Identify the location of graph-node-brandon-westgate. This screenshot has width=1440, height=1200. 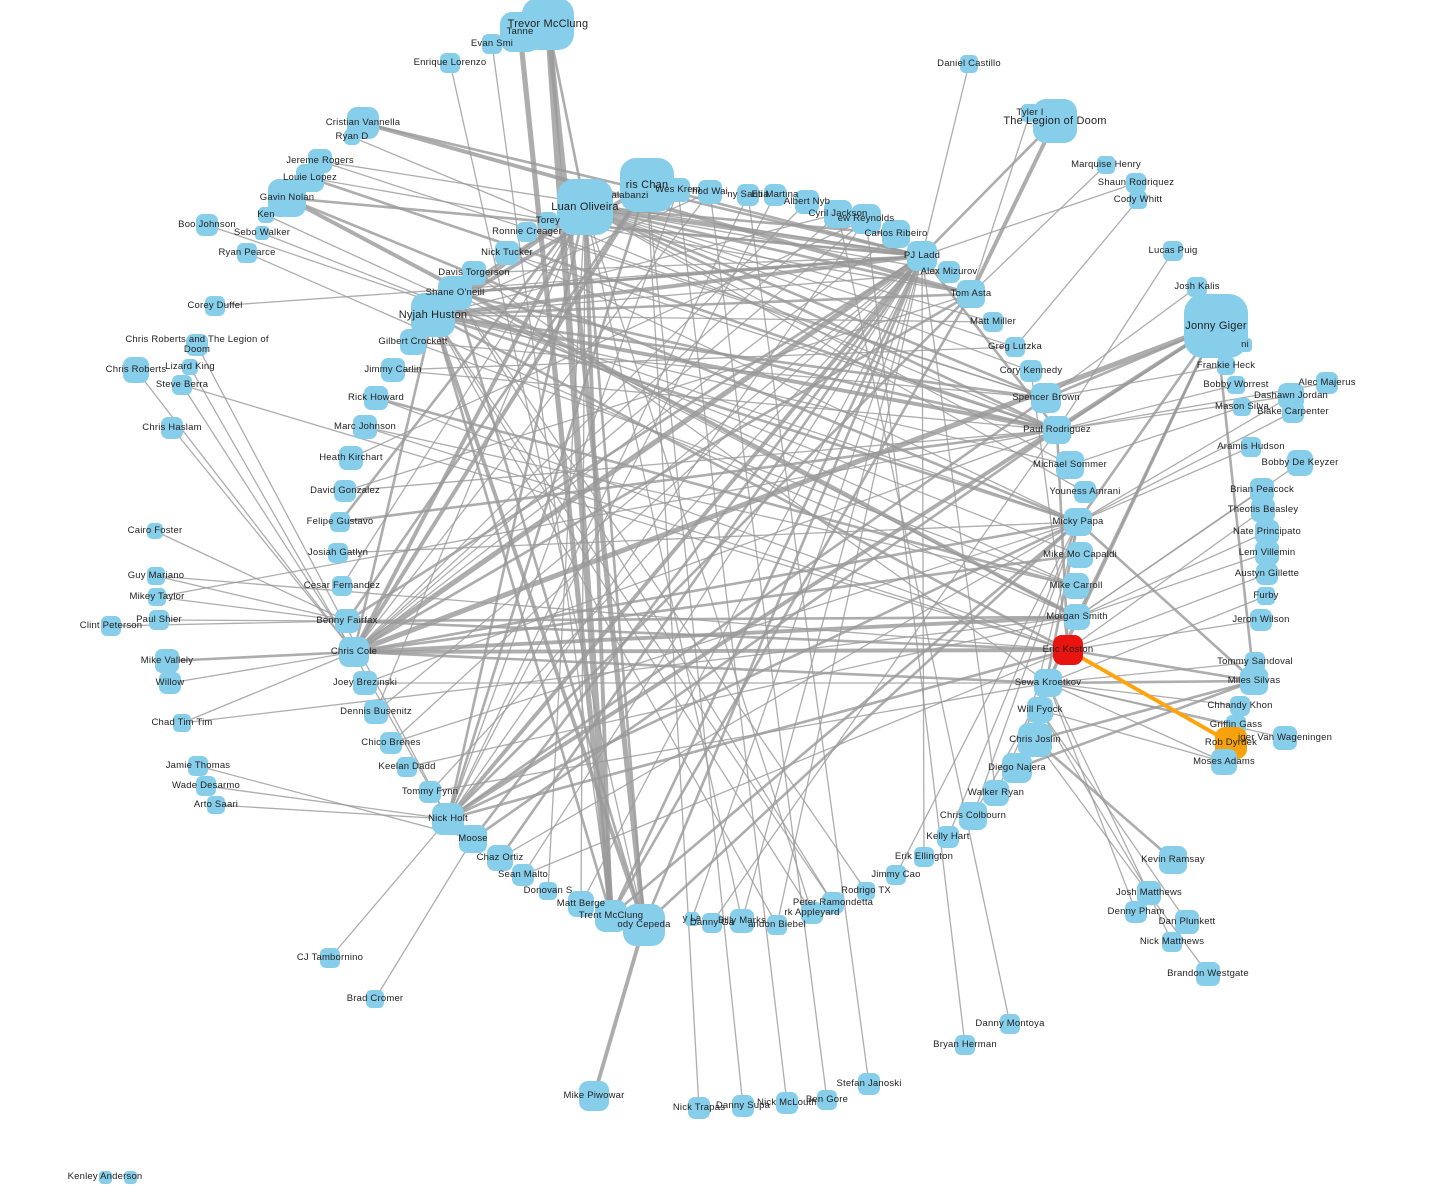
(1208, 974).